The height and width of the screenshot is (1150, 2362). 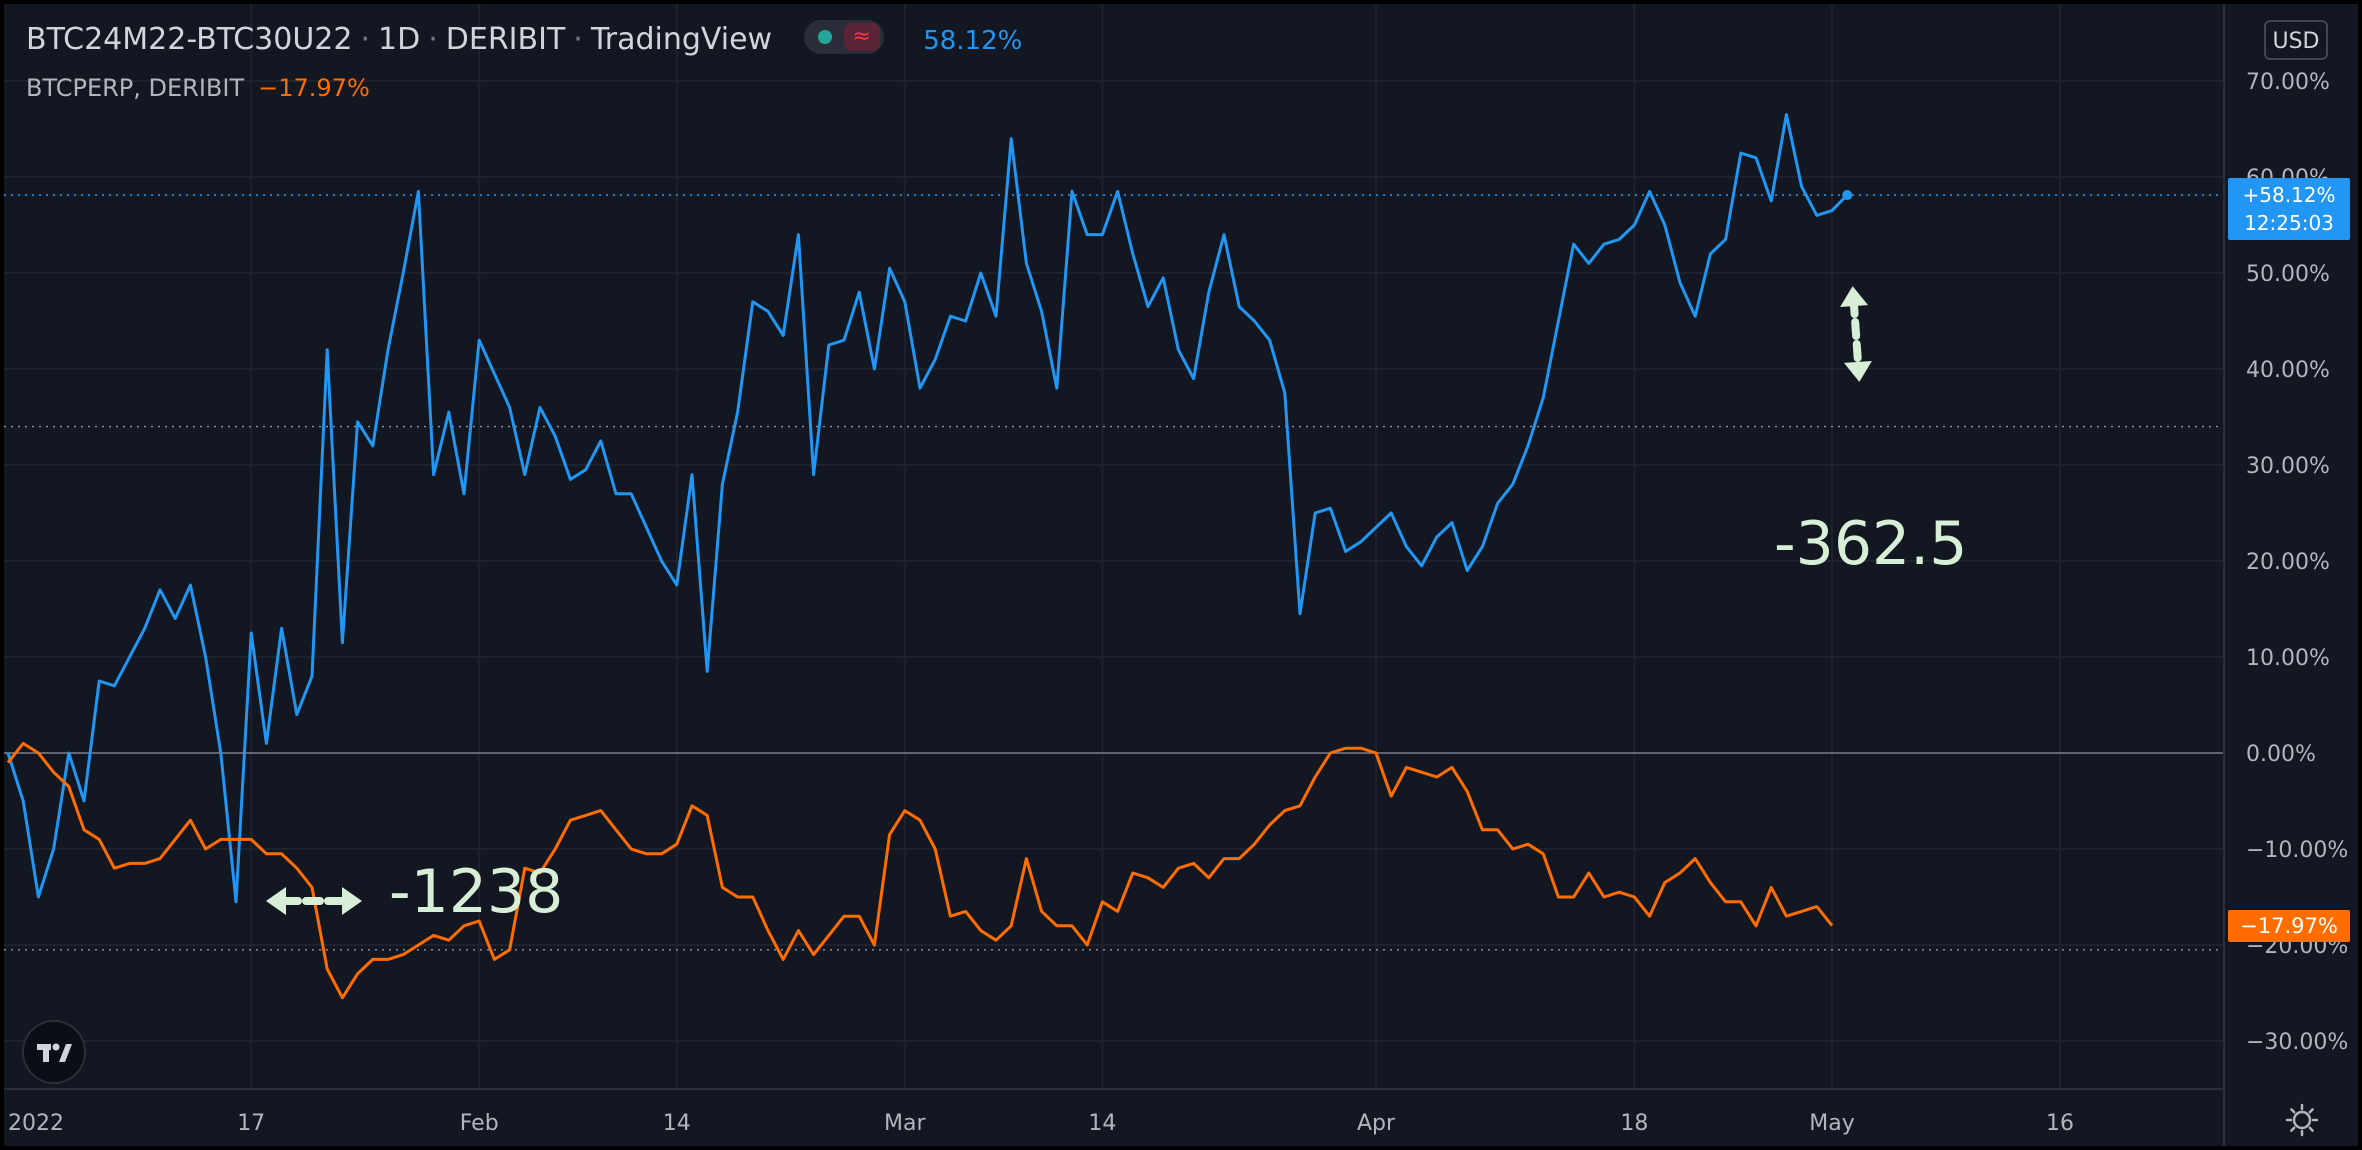 I want to click on tradingview-logo-icon, so click(x=54, y=1052).